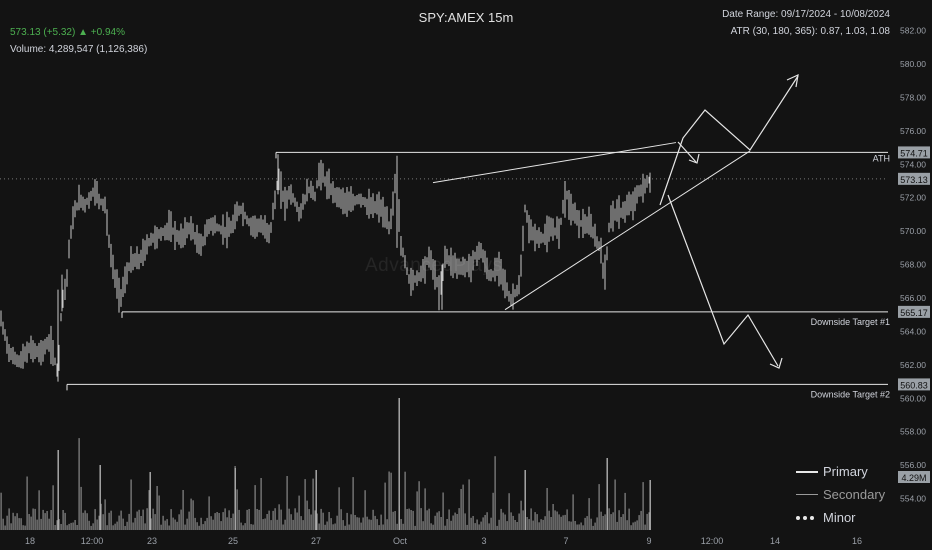 Image resolution: width=932 pixels, height=550 pixels. Describe the element at coordinates (881, 158) in the screenshot. I see `level-label: ATH` at that location.